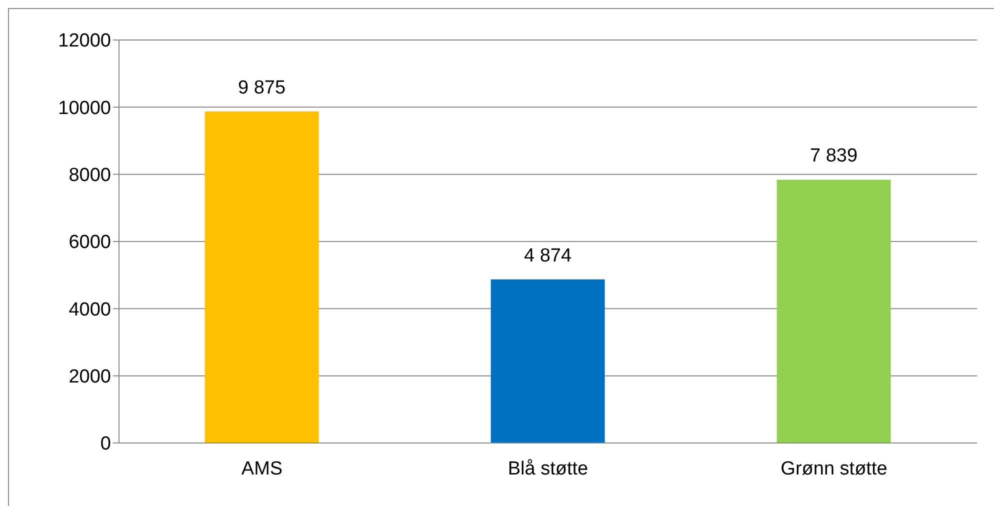  Describe the element at coordinates (105, 444) in the screenshot. I see `y-tick-label: 0` at that location.